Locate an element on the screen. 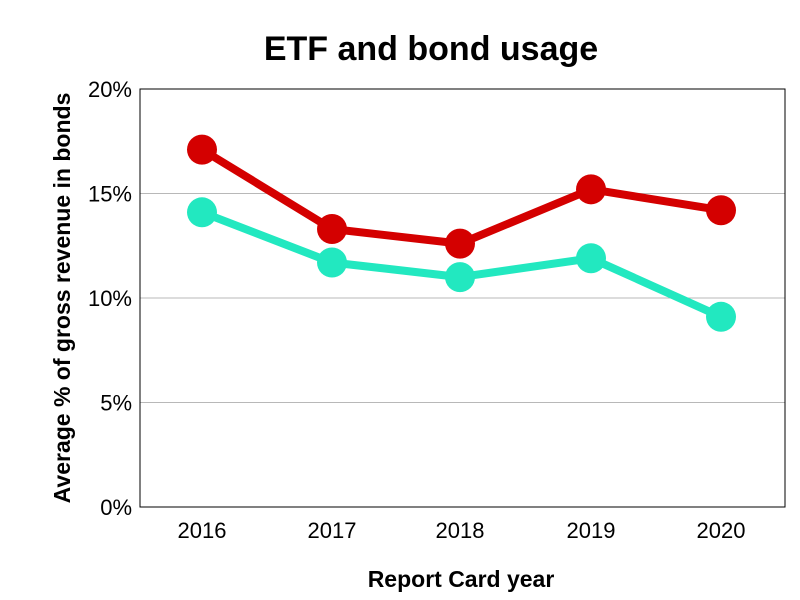 This screenshot has height=600, width=800. y-tick-label: 20% is located at coordinates (110, 89).